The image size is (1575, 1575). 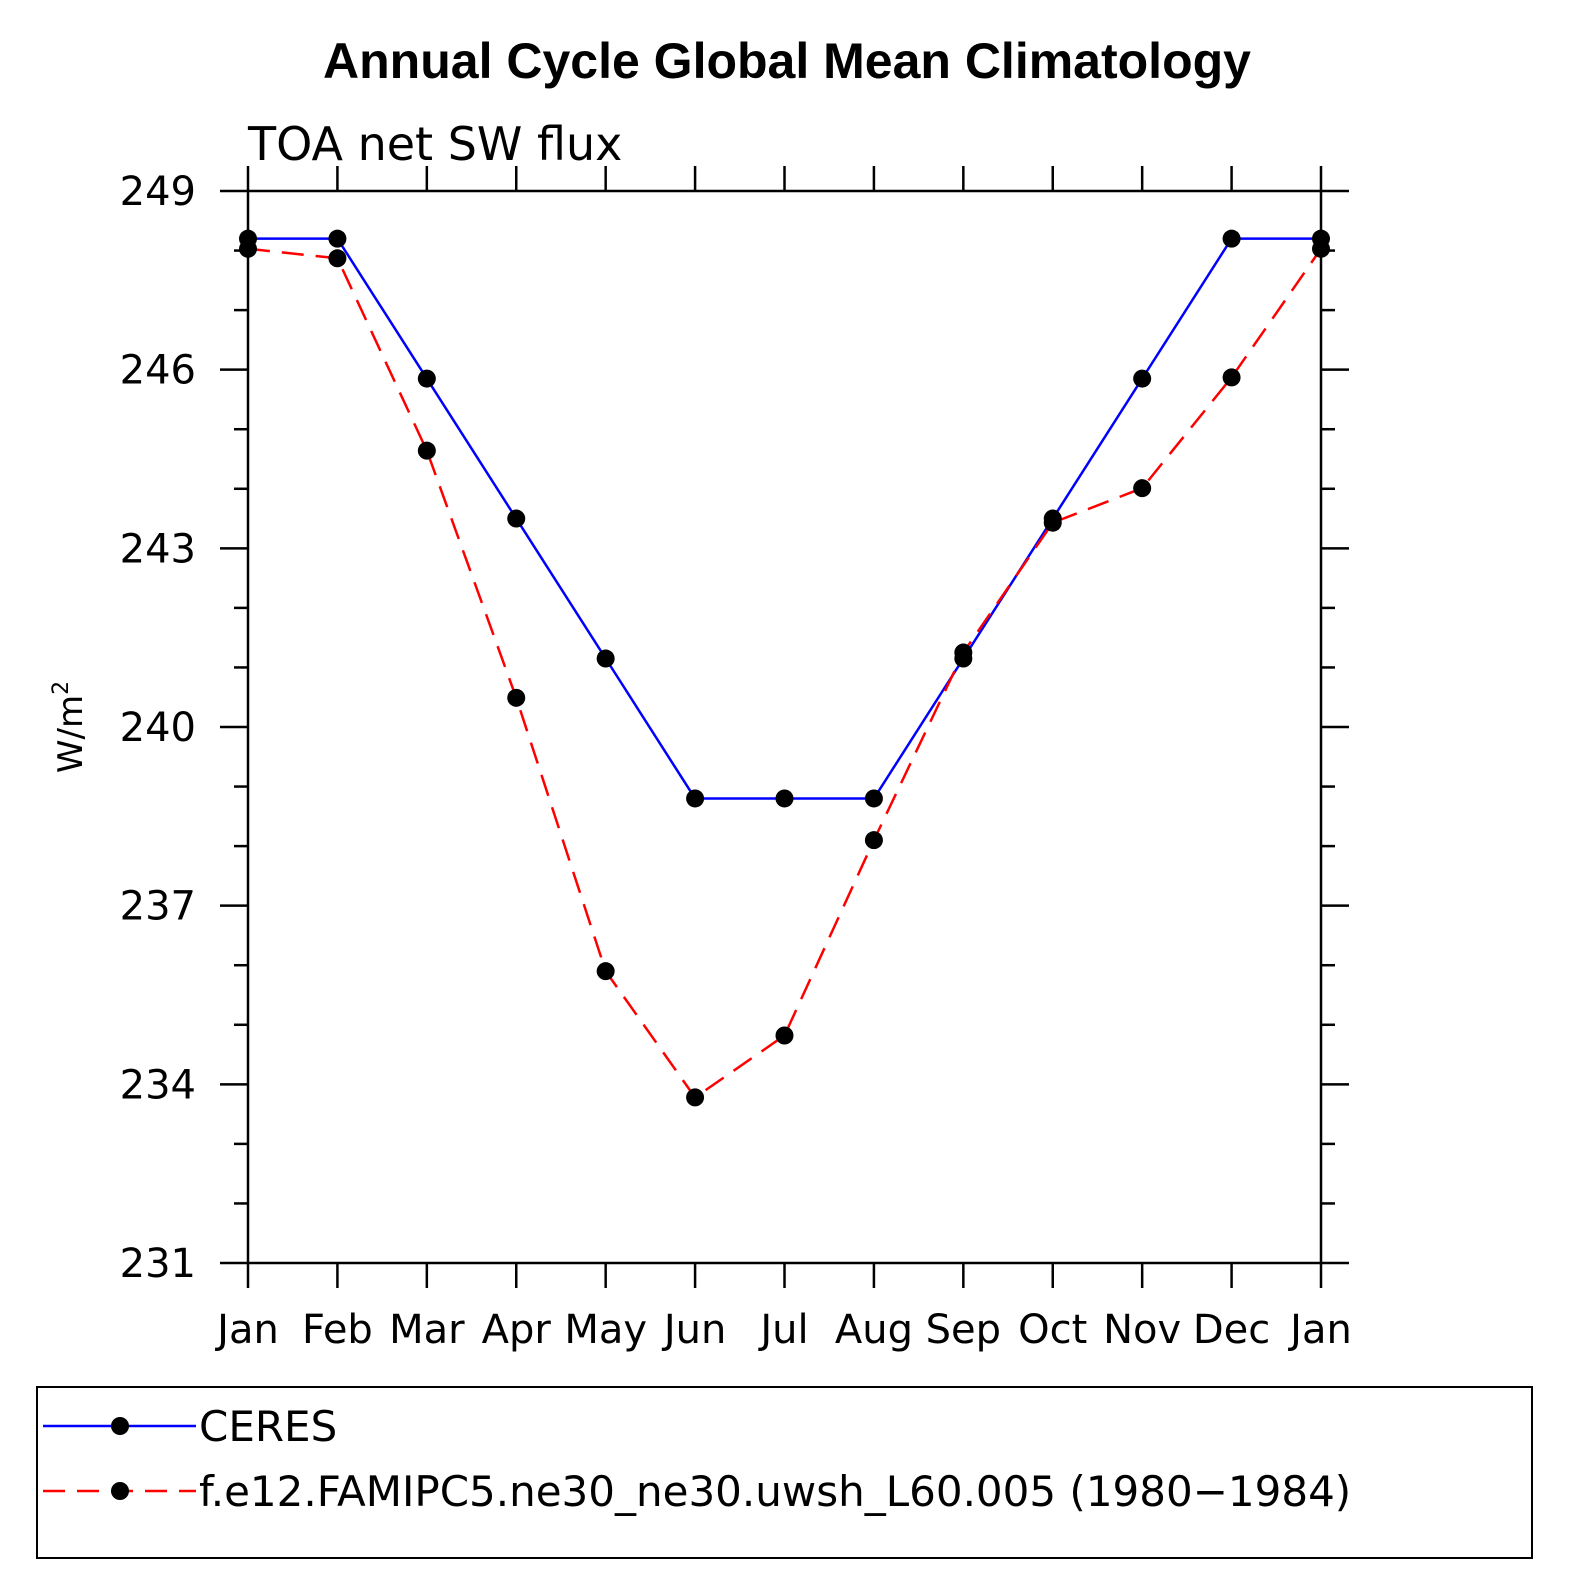 What do you see at coordinates (874, 1330) in the screenshot?
I see `x-tick-label: Aug` at bounding box center [874, 1330].